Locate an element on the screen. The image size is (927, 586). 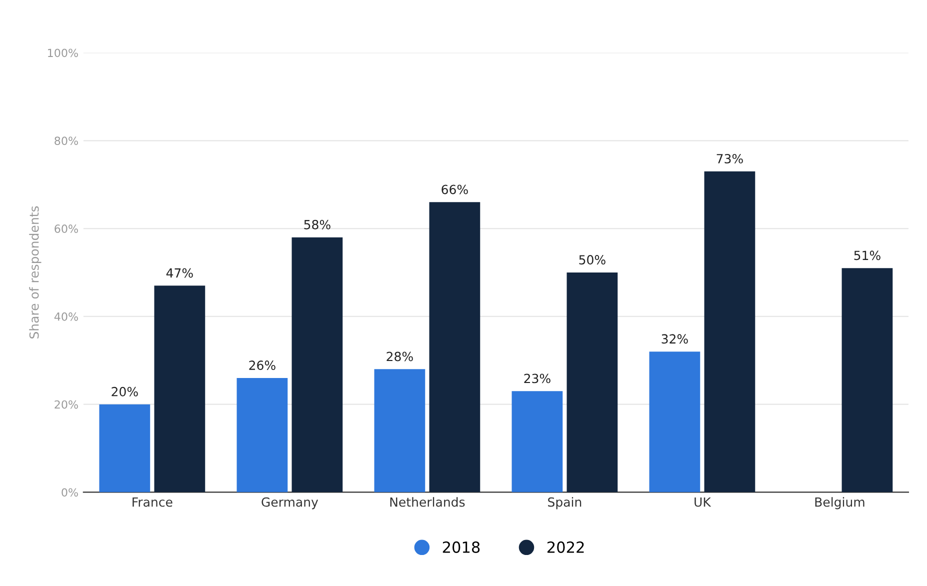
y-tick-label: 100% is located at coordinates (63, 53).